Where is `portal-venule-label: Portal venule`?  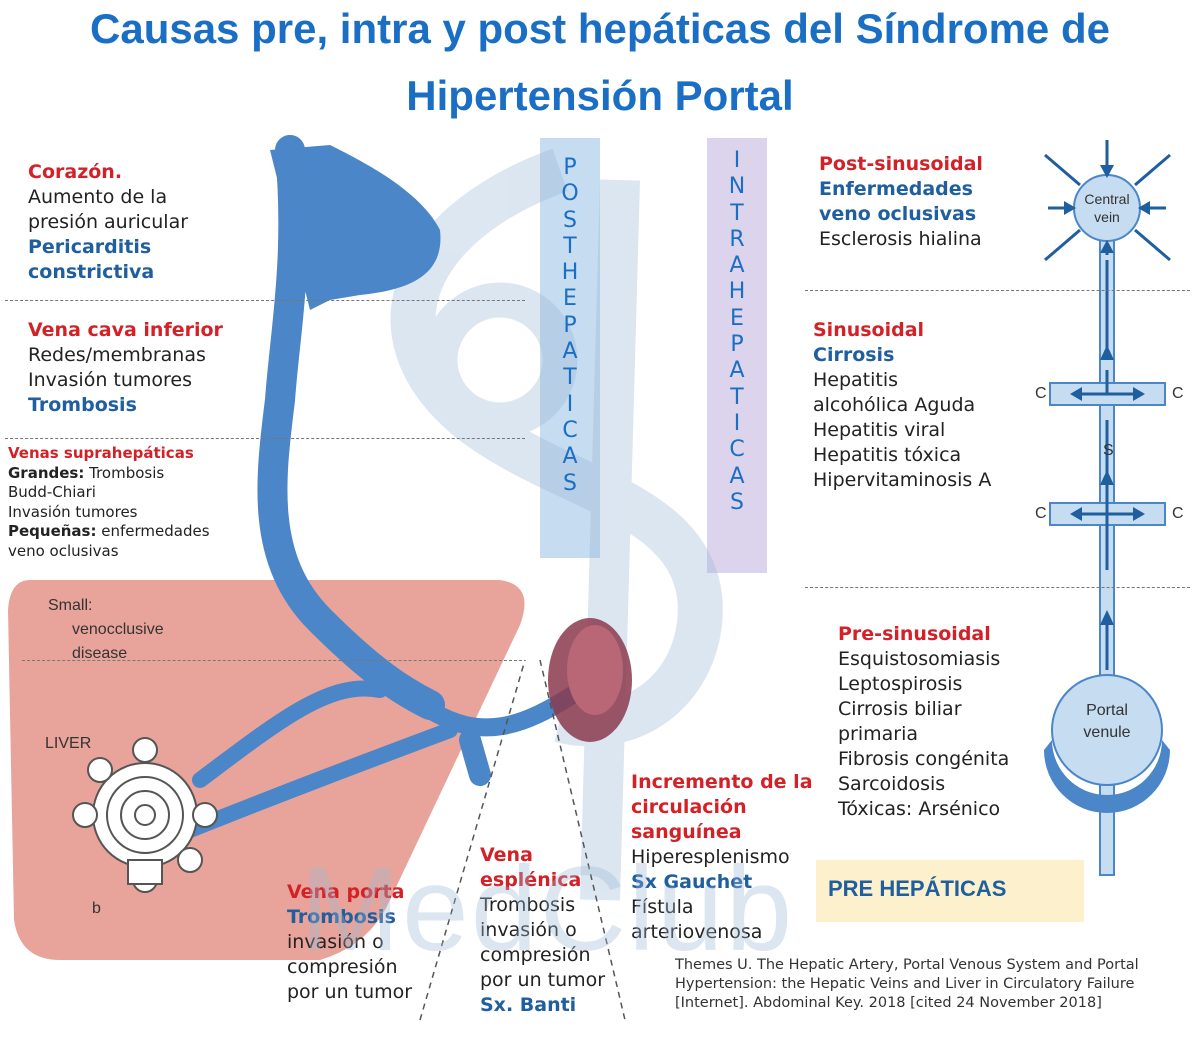
portal-venule-label: Portal venule is located at coordinates (1107, 722).